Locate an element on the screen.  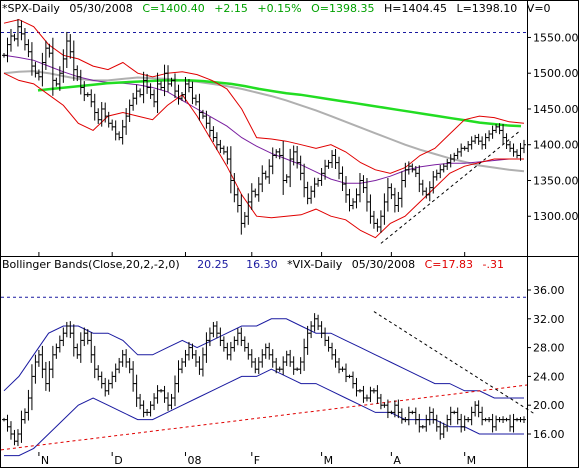
spx-ytick-label: 1350.00 is located at coordinates (556, 180).